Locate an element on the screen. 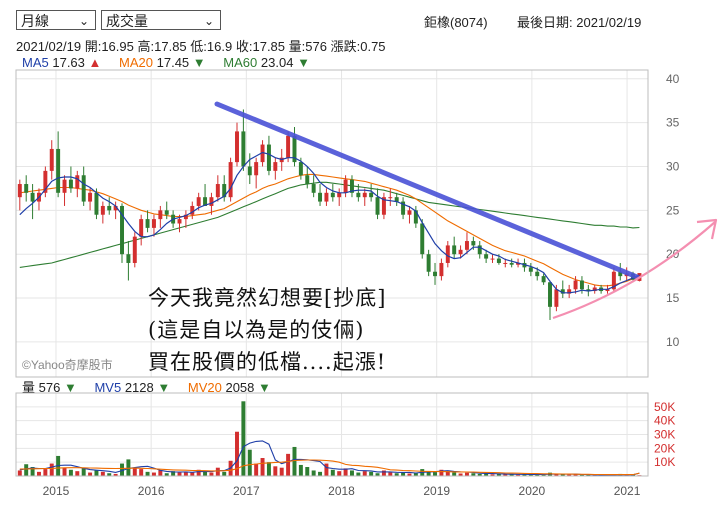 This screenshot has height=519, width=720. vol-legend: 量 576 ▼ is located at coordinates (49, 387).